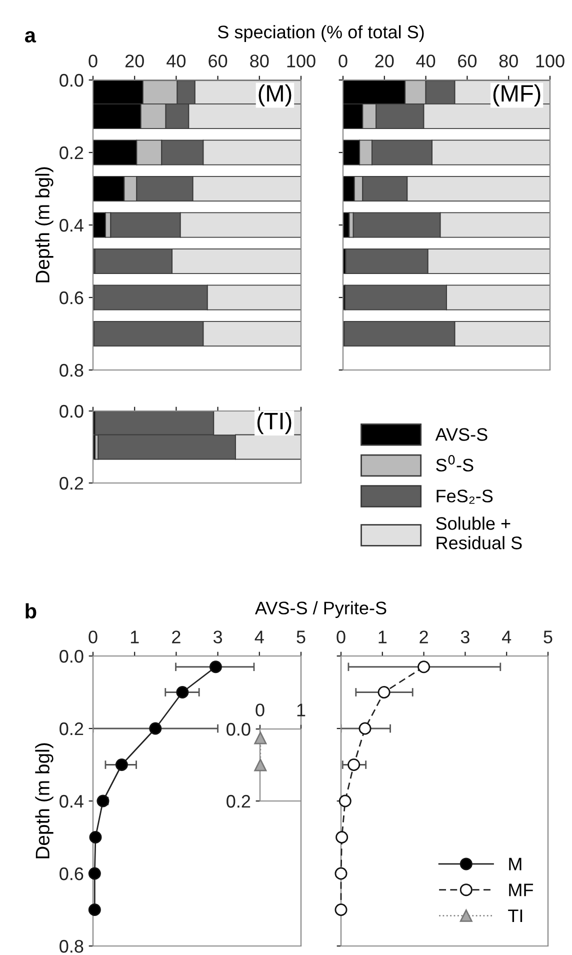  I want to click on legend-label: AVS-S, so click(461, 434).